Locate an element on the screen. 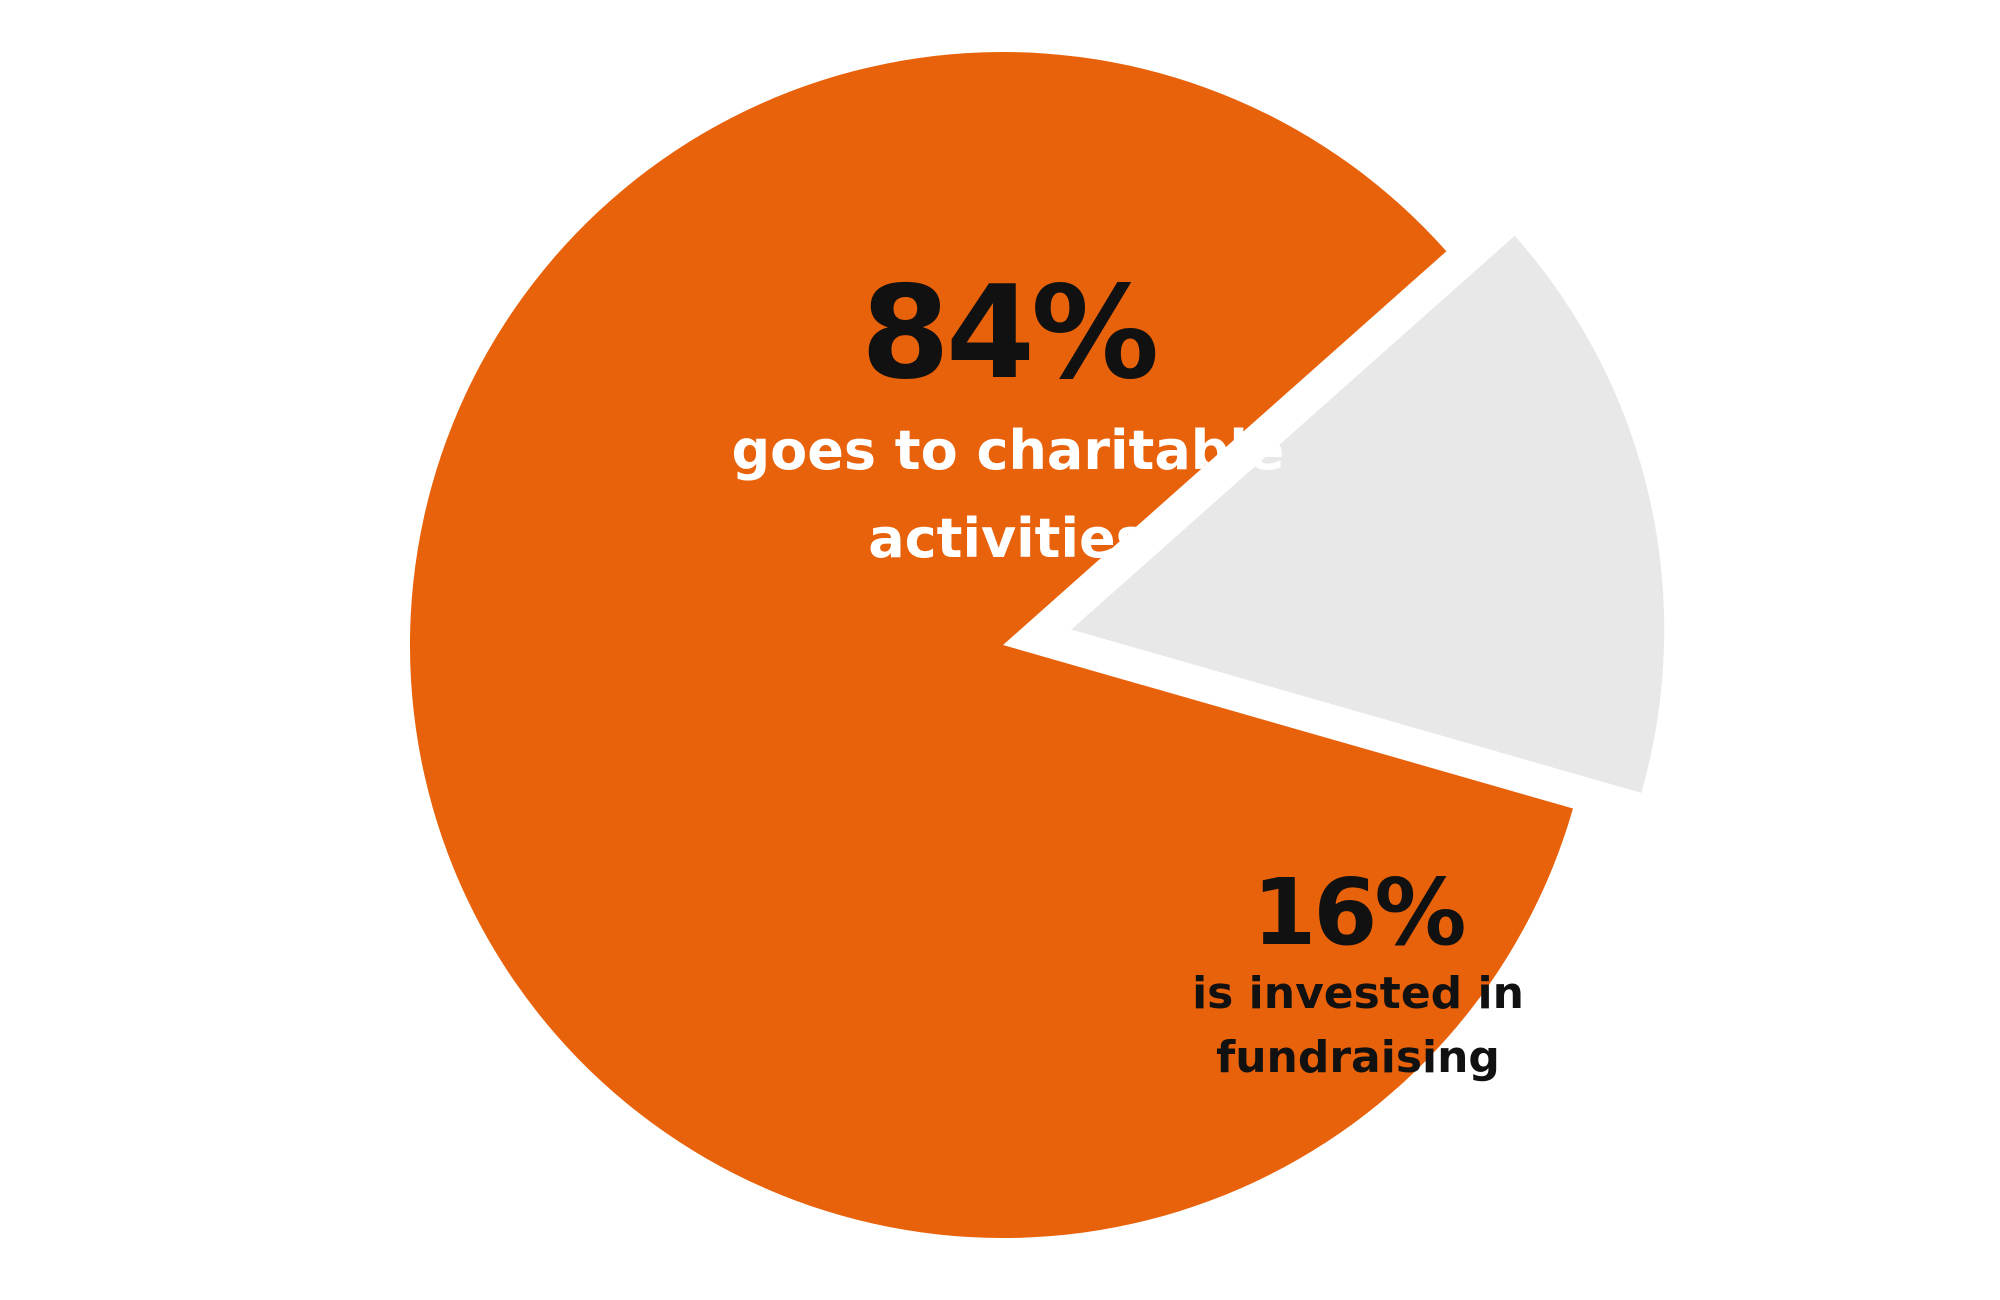 This screenshot has width=2000, height=1300. slice-fundraising-value-label: 16% is located at coordinates (1358, 912).